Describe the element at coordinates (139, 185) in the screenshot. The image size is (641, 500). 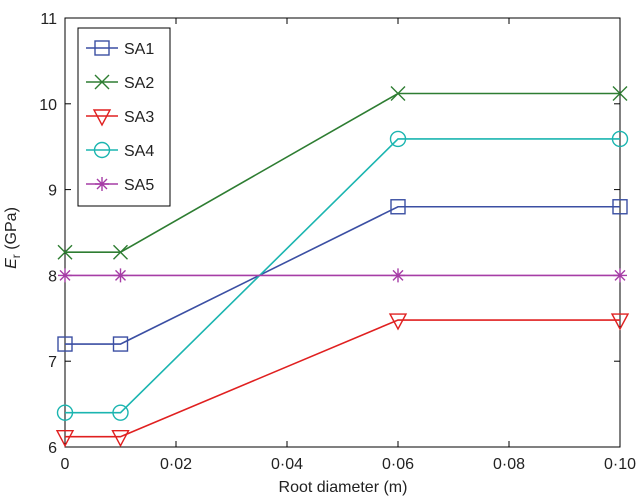
I see `legend-label: SA5` at that location.